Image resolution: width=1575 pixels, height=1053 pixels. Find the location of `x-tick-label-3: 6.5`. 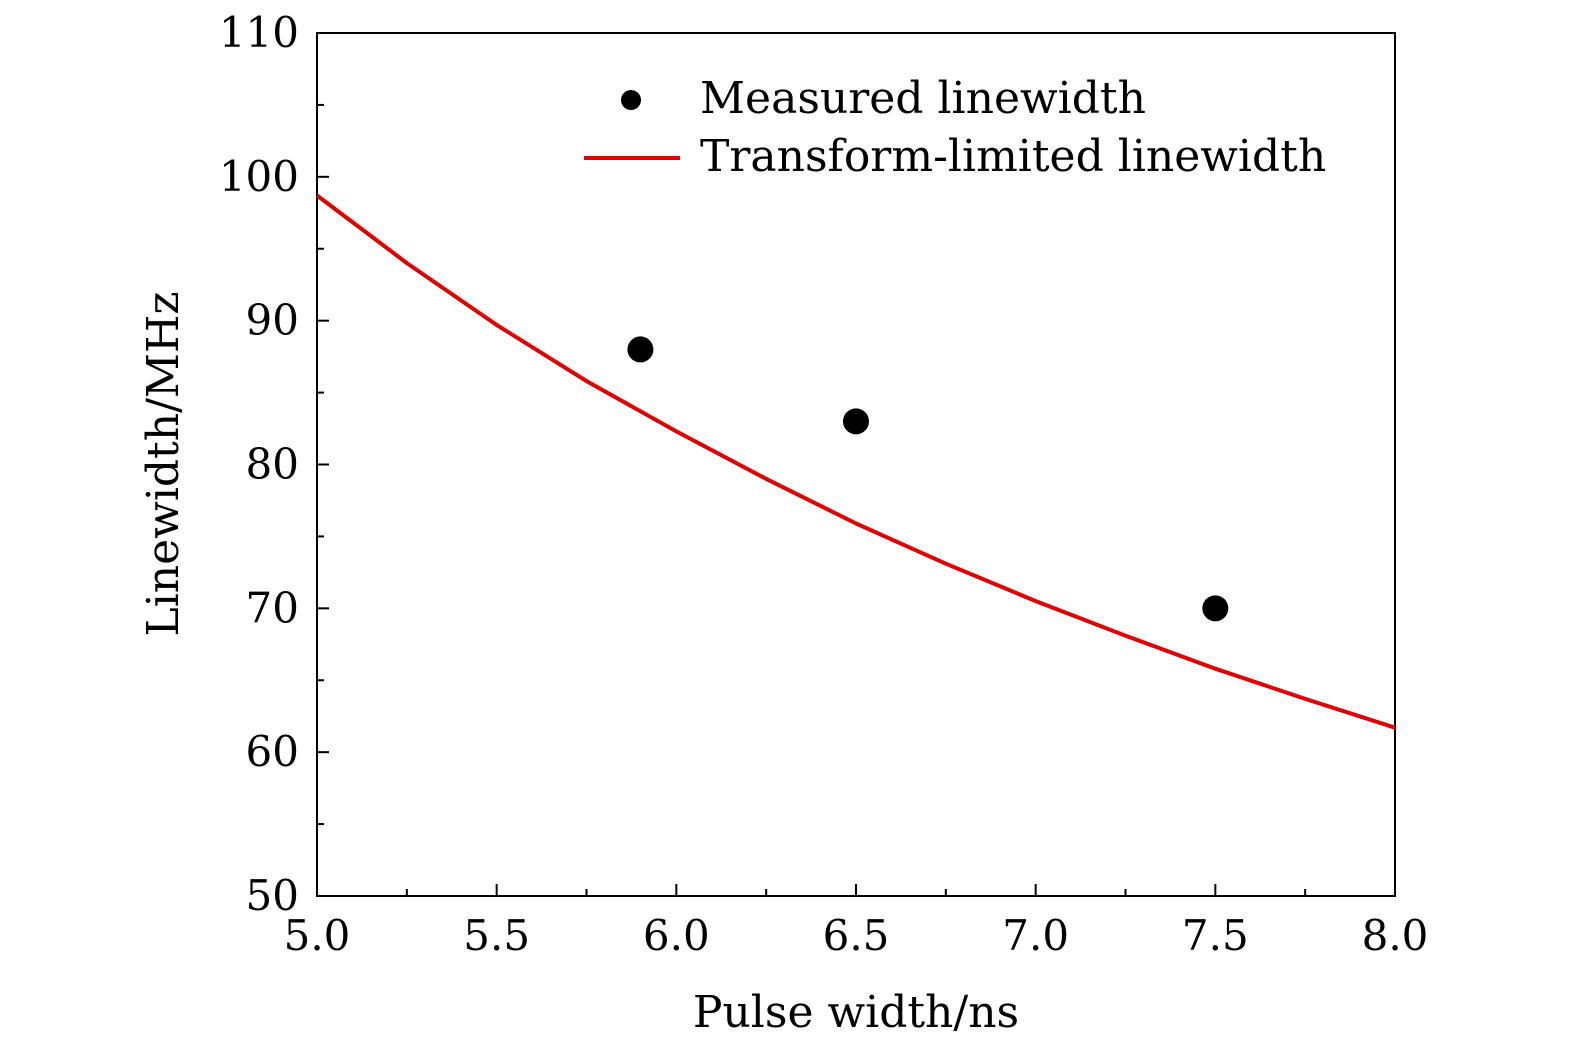

x-tick-label-3: 6.5 is located at coordinates (856, 935).